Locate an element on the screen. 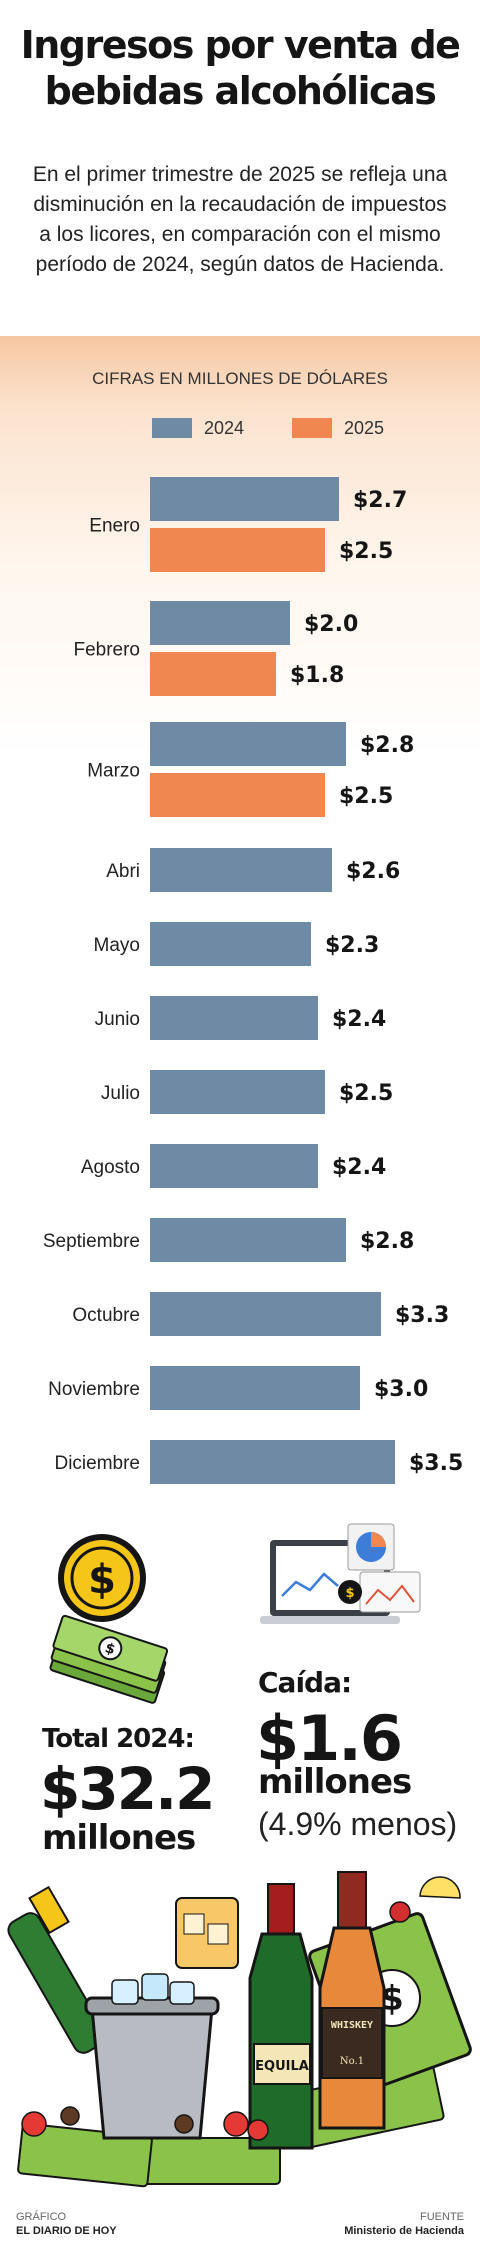 Image resolution: width=480 pixels, height=2241 pixels. bar-2025-marzo is located at coordinates (237, 795).